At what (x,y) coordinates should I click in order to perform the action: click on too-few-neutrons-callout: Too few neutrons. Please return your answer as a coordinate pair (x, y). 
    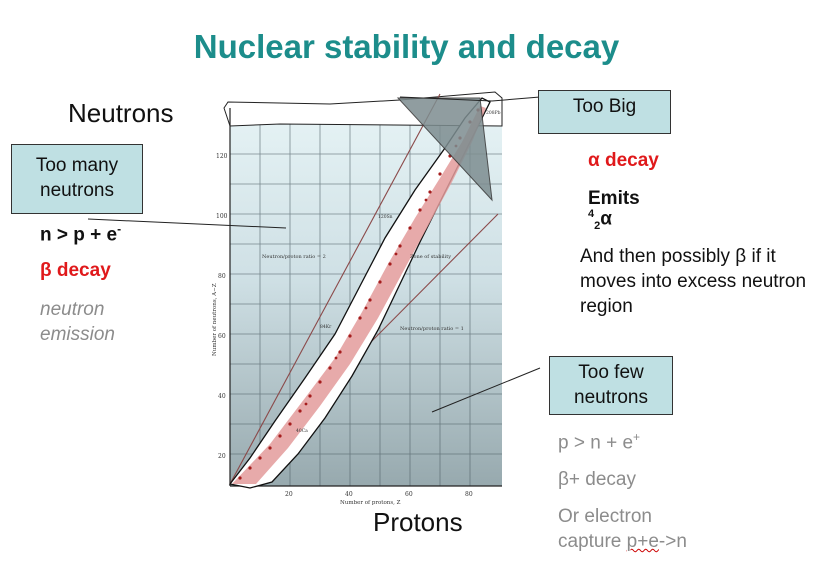
    Looking at the image, I should click on (611, 385).